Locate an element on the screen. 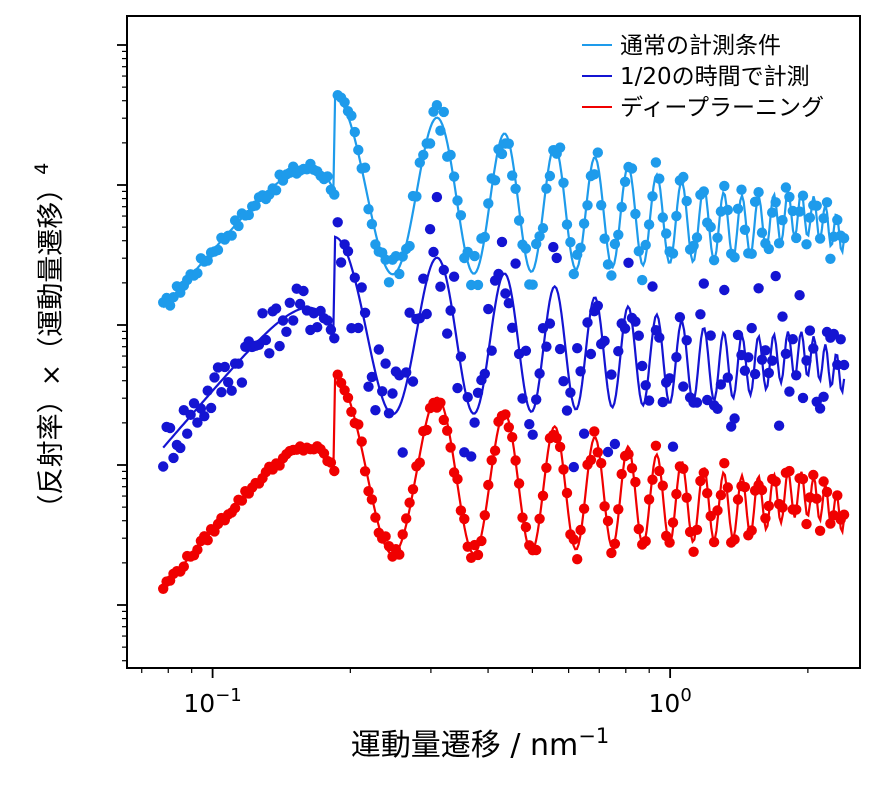  legend-label: 1/20の時間で計測 is located at coordinates (715, 77).